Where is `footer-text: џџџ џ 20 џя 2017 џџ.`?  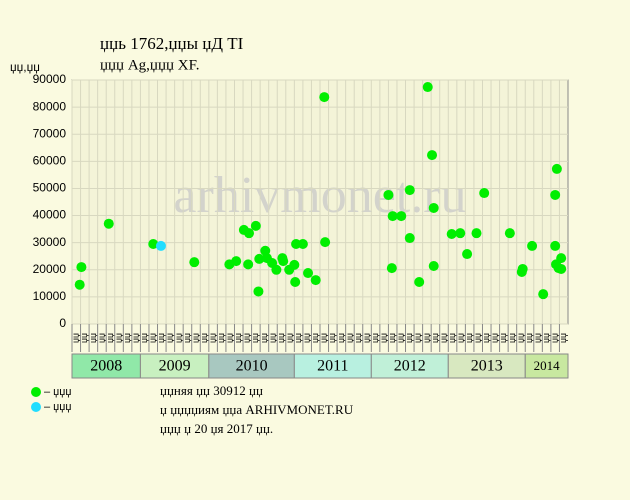
footer-text: џџџ џ 20 џя 2017 џџ. is located at coordinates (216, 428).